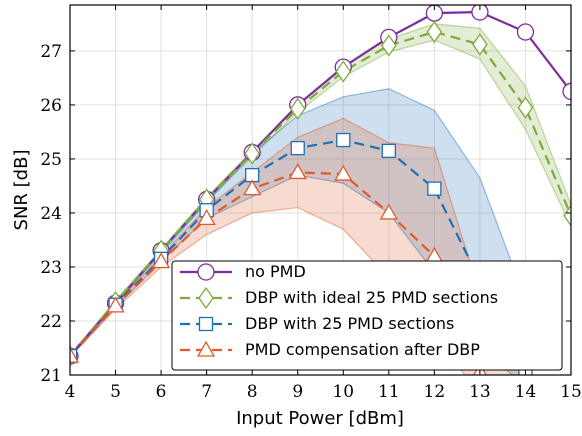 Image resolution: width=582 pixels, height=436 pixels. I want to click on legend-entry-no-pmd: no PMD, so click(243, 271).